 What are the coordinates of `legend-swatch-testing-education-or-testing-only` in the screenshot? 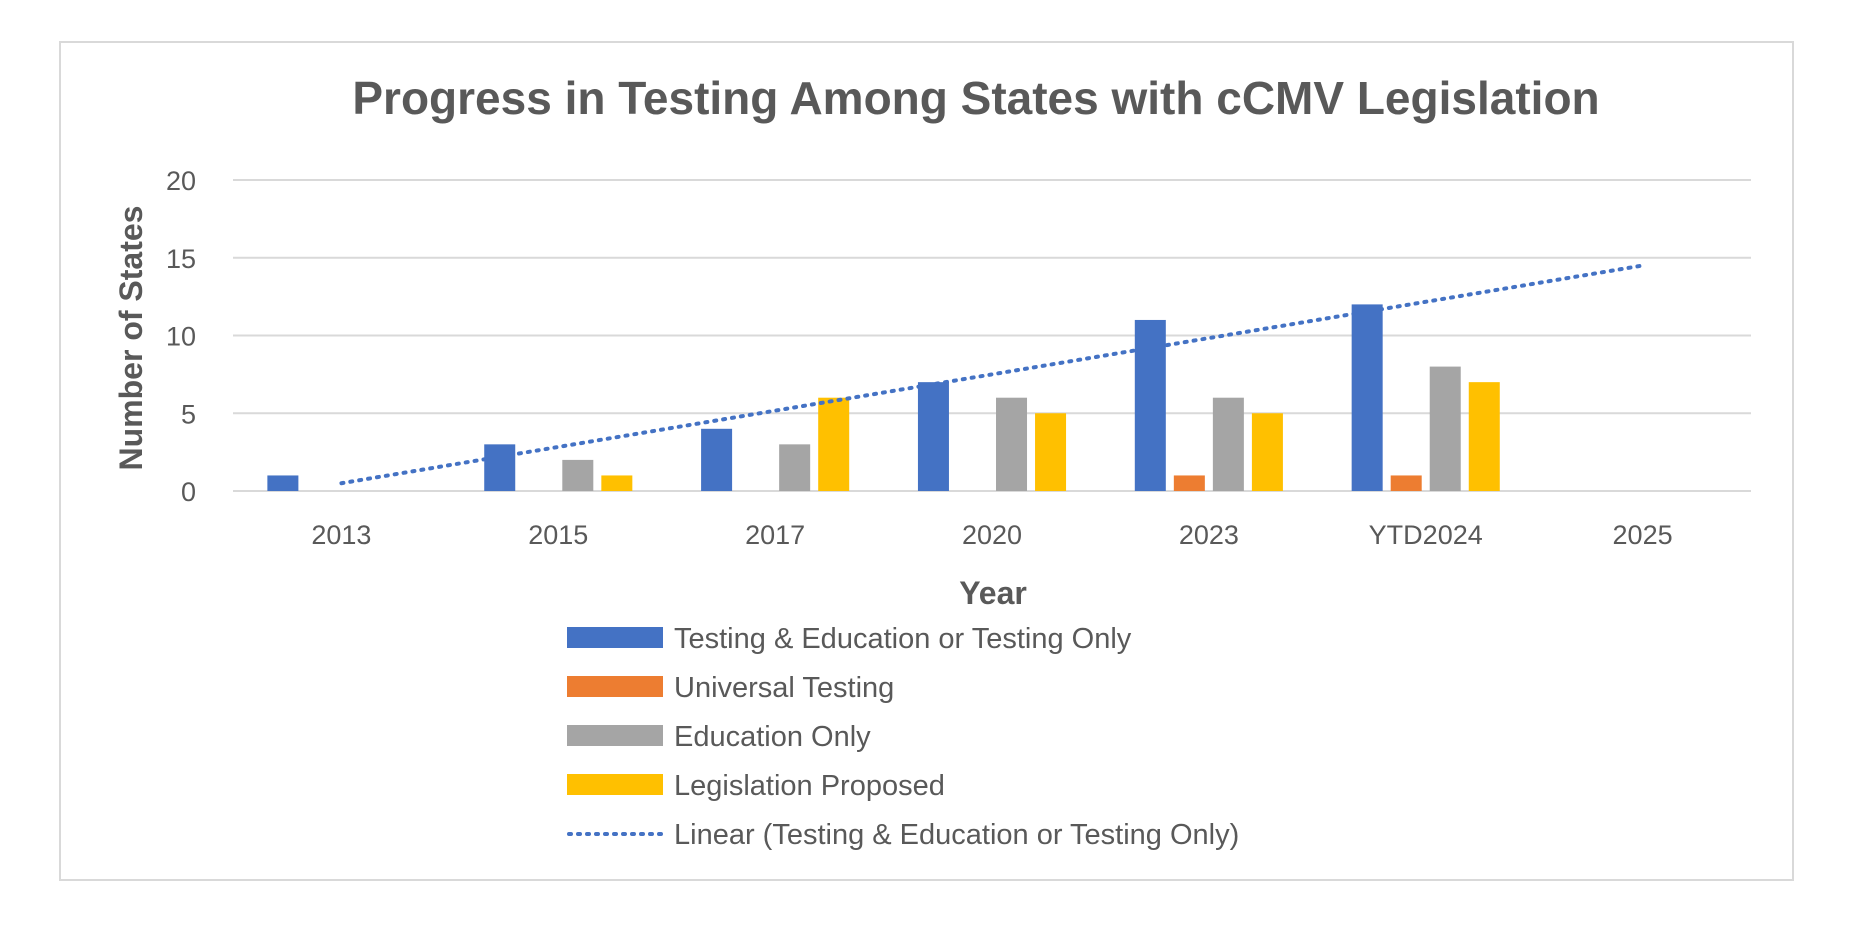 It's located at (615, 637).